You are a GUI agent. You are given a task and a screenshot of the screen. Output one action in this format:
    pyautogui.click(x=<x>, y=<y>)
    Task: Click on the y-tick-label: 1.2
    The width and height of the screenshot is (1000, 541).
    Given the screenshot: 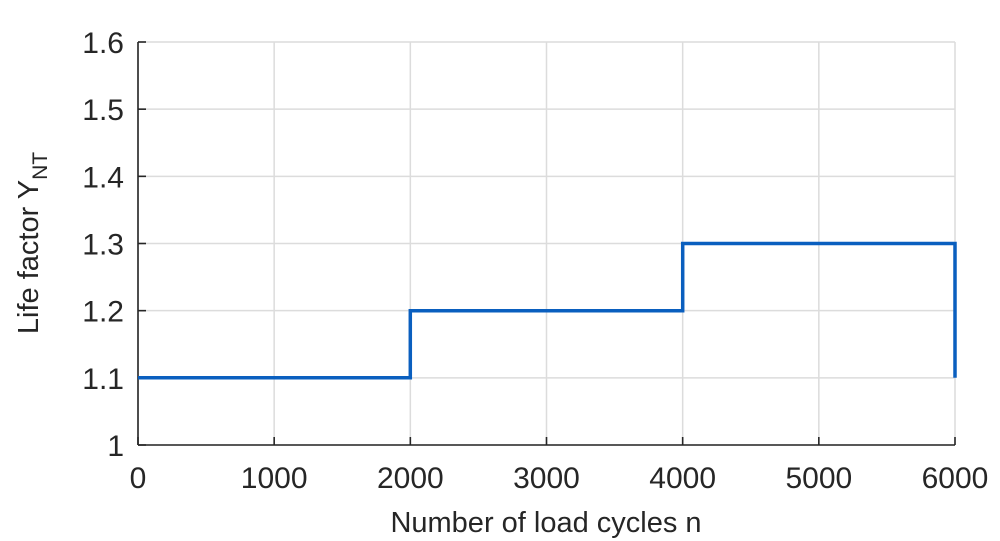 What is the action you would take?
    pyautogui.click(x=103, y=312)
    